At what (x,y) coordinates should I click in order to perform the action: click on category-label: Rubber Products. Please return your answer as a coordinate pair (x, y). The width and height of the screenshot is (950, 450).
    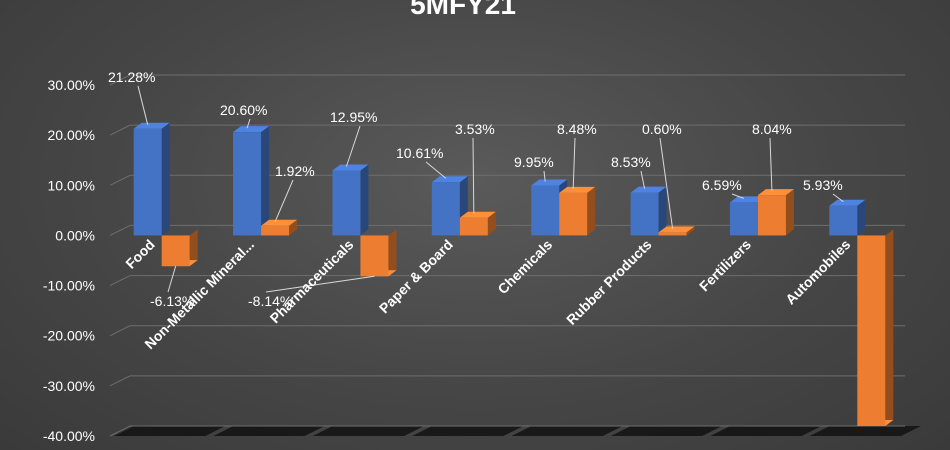
    Looking at the image, I should click on (609, 282).